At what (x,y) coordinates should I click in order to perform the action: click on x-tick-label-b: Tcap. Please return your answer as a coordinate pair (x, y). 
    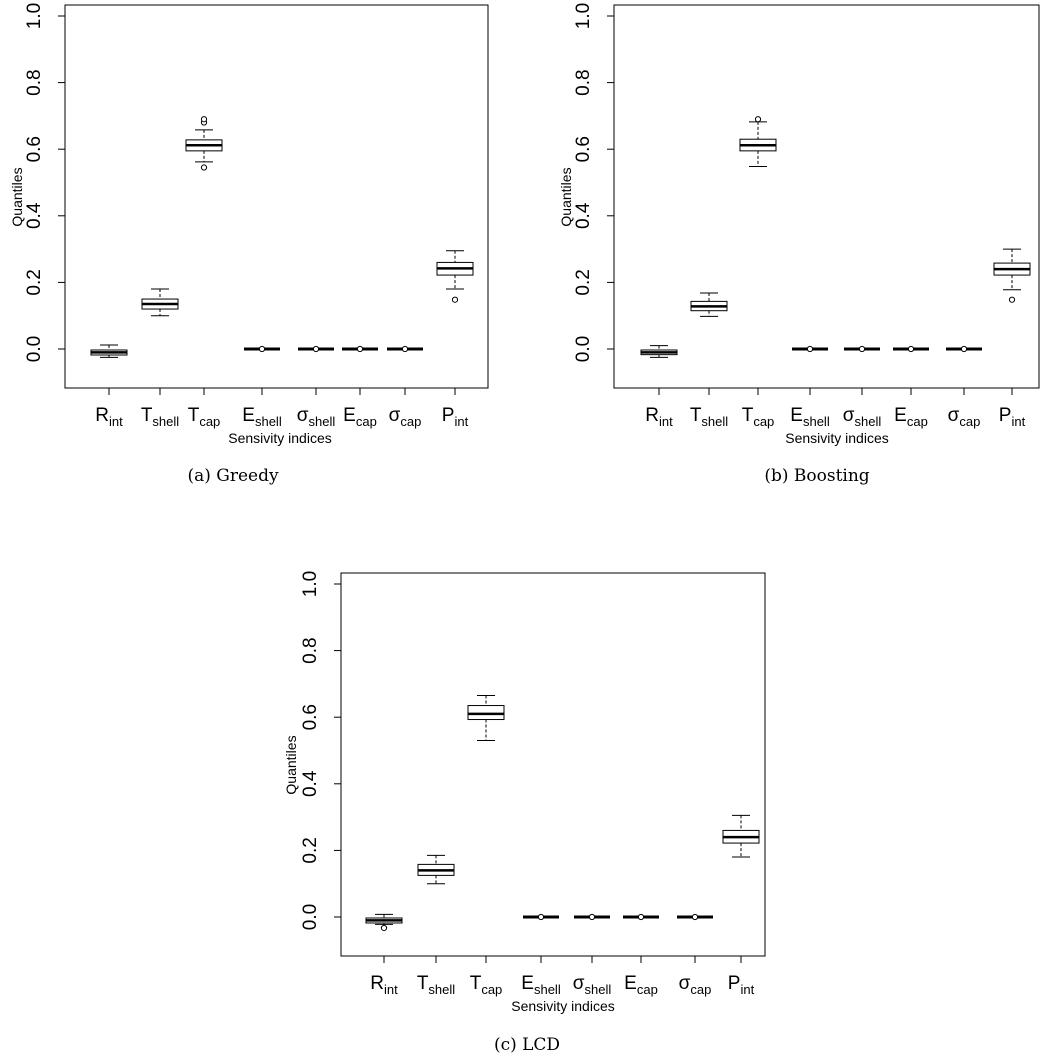
    Looking at the image, I should click on (758, 417).